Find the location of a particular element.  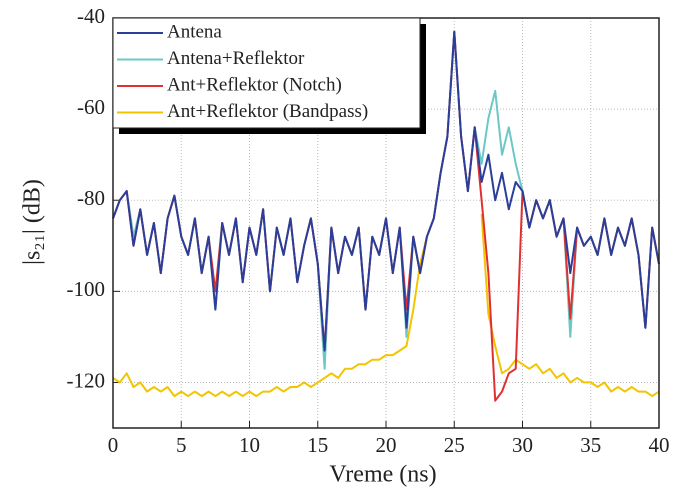

x-tick-label: 5 is located at coordinates (181, 445).